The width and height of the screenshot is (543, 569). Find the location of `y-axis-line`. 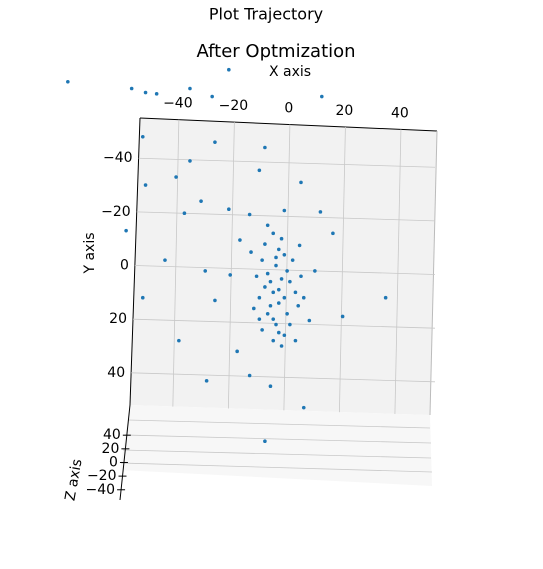

y-axis-line is located at coordinates (135, 261).